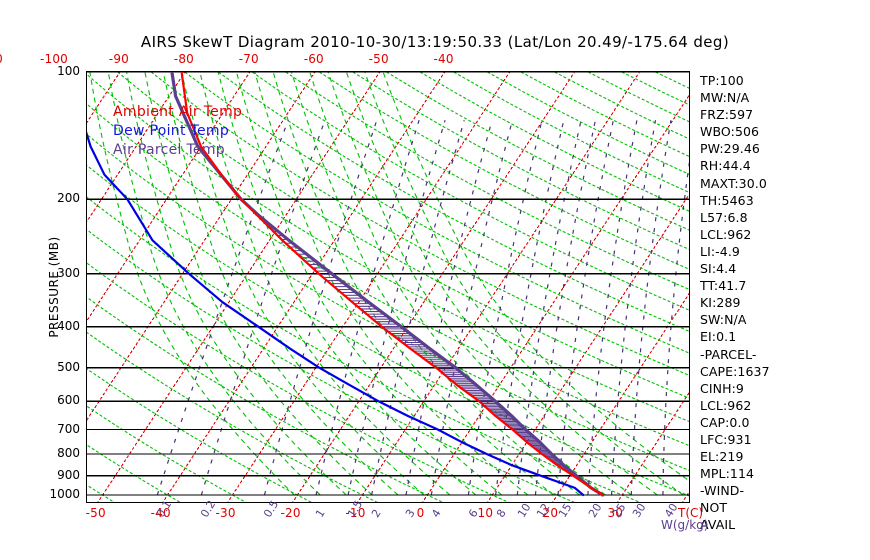 Image resolution: width=870 pixels, height=560 pixels. I want to click on parameter-row: MAXT:30.0, so click(733, 183).